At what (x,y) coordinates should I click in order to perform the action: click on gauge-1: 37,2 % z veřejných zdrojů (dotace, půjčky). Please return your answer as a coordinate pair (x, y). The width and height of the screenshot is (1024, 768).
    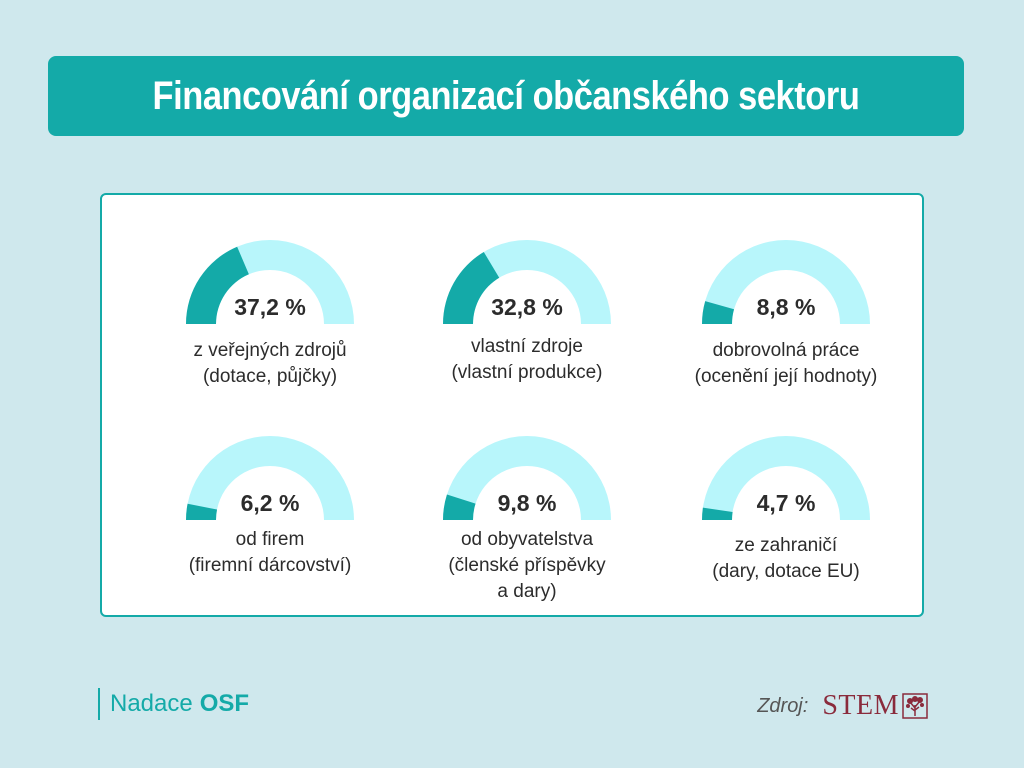
    Looking at the image, I should click on (270, 313).